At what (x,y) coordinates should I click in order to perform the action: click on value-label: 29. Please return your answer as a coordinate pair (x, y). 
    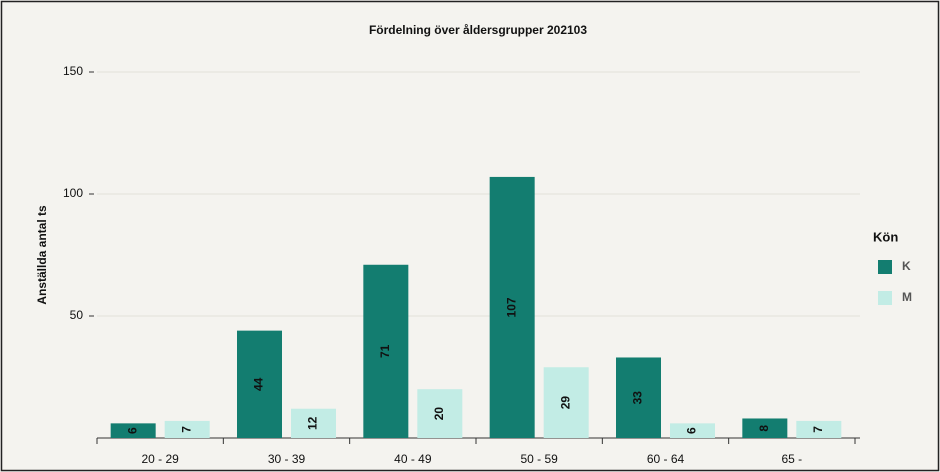
    Looking at the image, I should click on (565, 403).